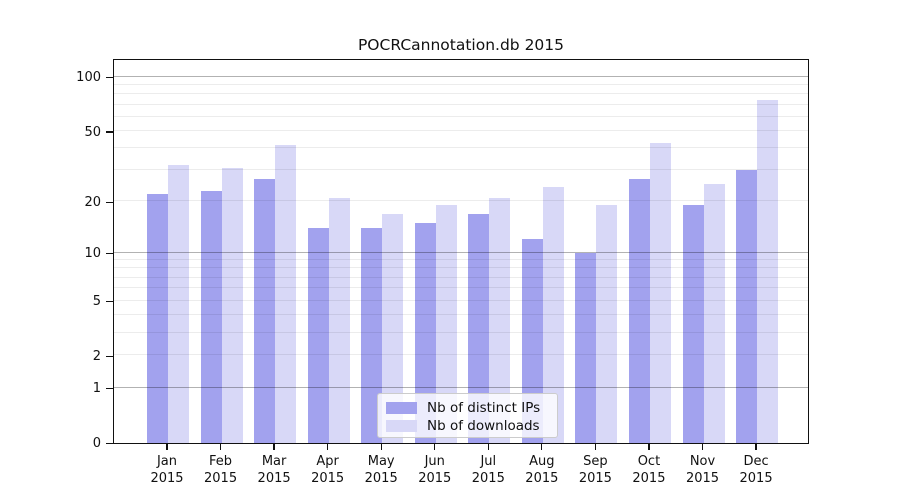  What do you see at coordinates (88, 78) in the screenshot?
I see `y-tick-label: 100` at bounding box center [88, 78].